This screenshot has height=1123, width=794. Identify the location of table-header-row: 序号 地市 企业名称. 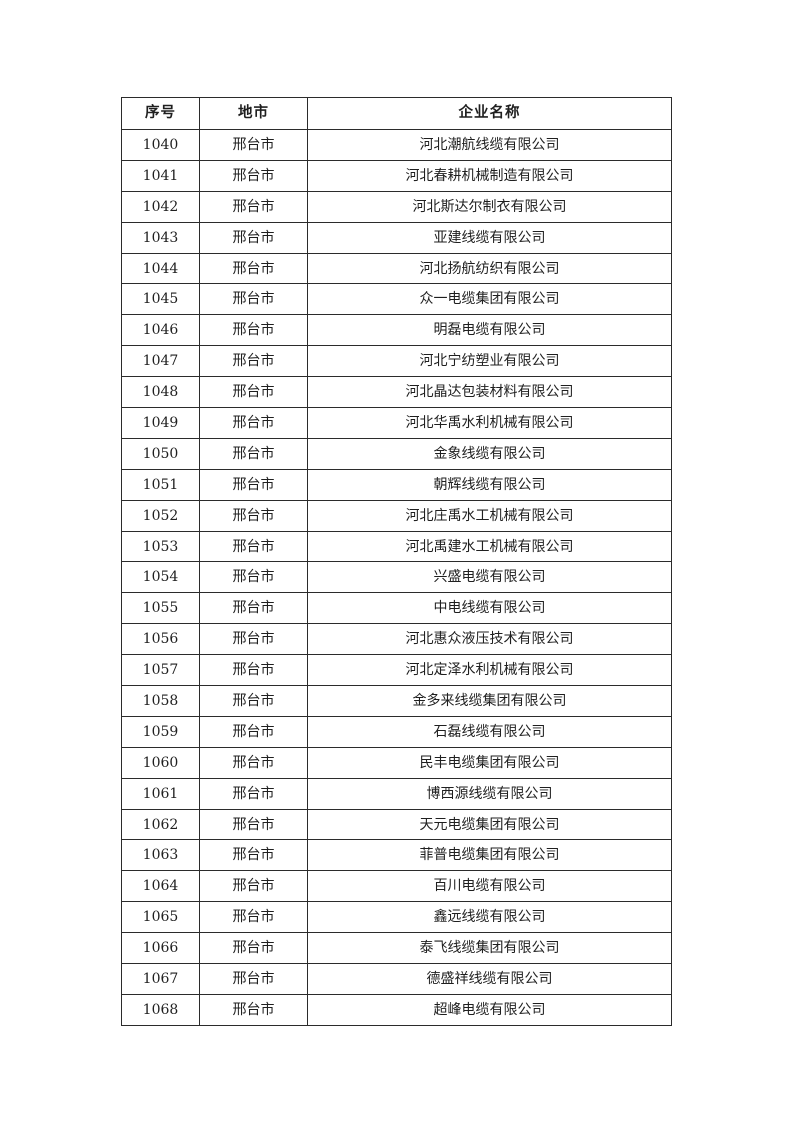
(396, 113).